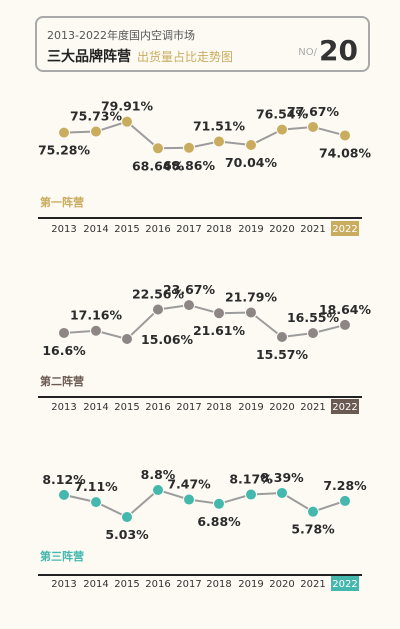  What do you see at coordinates (64, 150) in the screenshot?
I see `data-label: 75.28%` at bounding box center [64, 150].